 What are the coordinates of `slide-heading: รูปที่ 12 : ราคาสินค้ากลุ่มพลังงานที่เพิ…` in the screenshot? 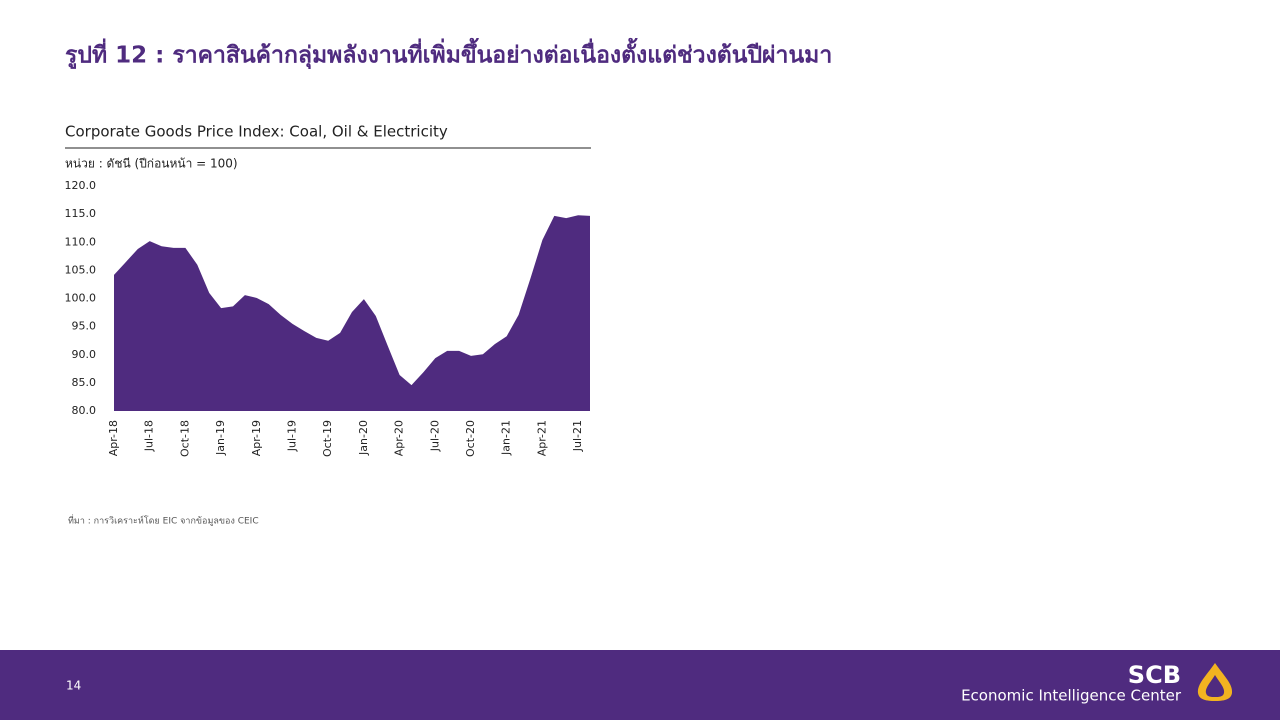 It's located at (448, 54).